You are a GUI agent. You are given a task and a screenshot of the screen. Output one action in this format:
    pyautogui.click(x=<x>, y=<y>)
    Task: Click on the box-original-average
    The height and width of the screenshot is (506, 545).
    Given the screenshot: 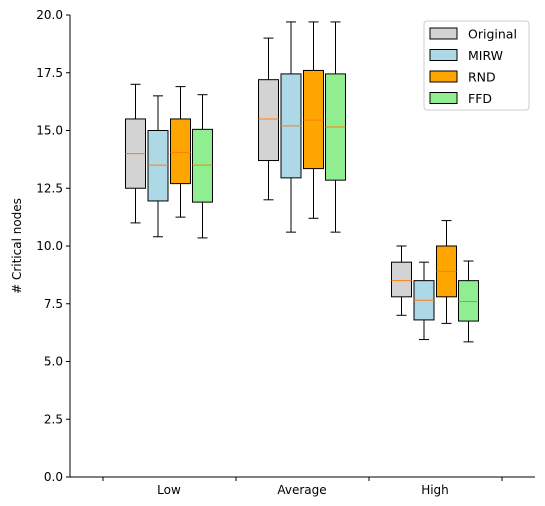 What is the action you would take?
    pyautogui.click(x=268, y=119)
    